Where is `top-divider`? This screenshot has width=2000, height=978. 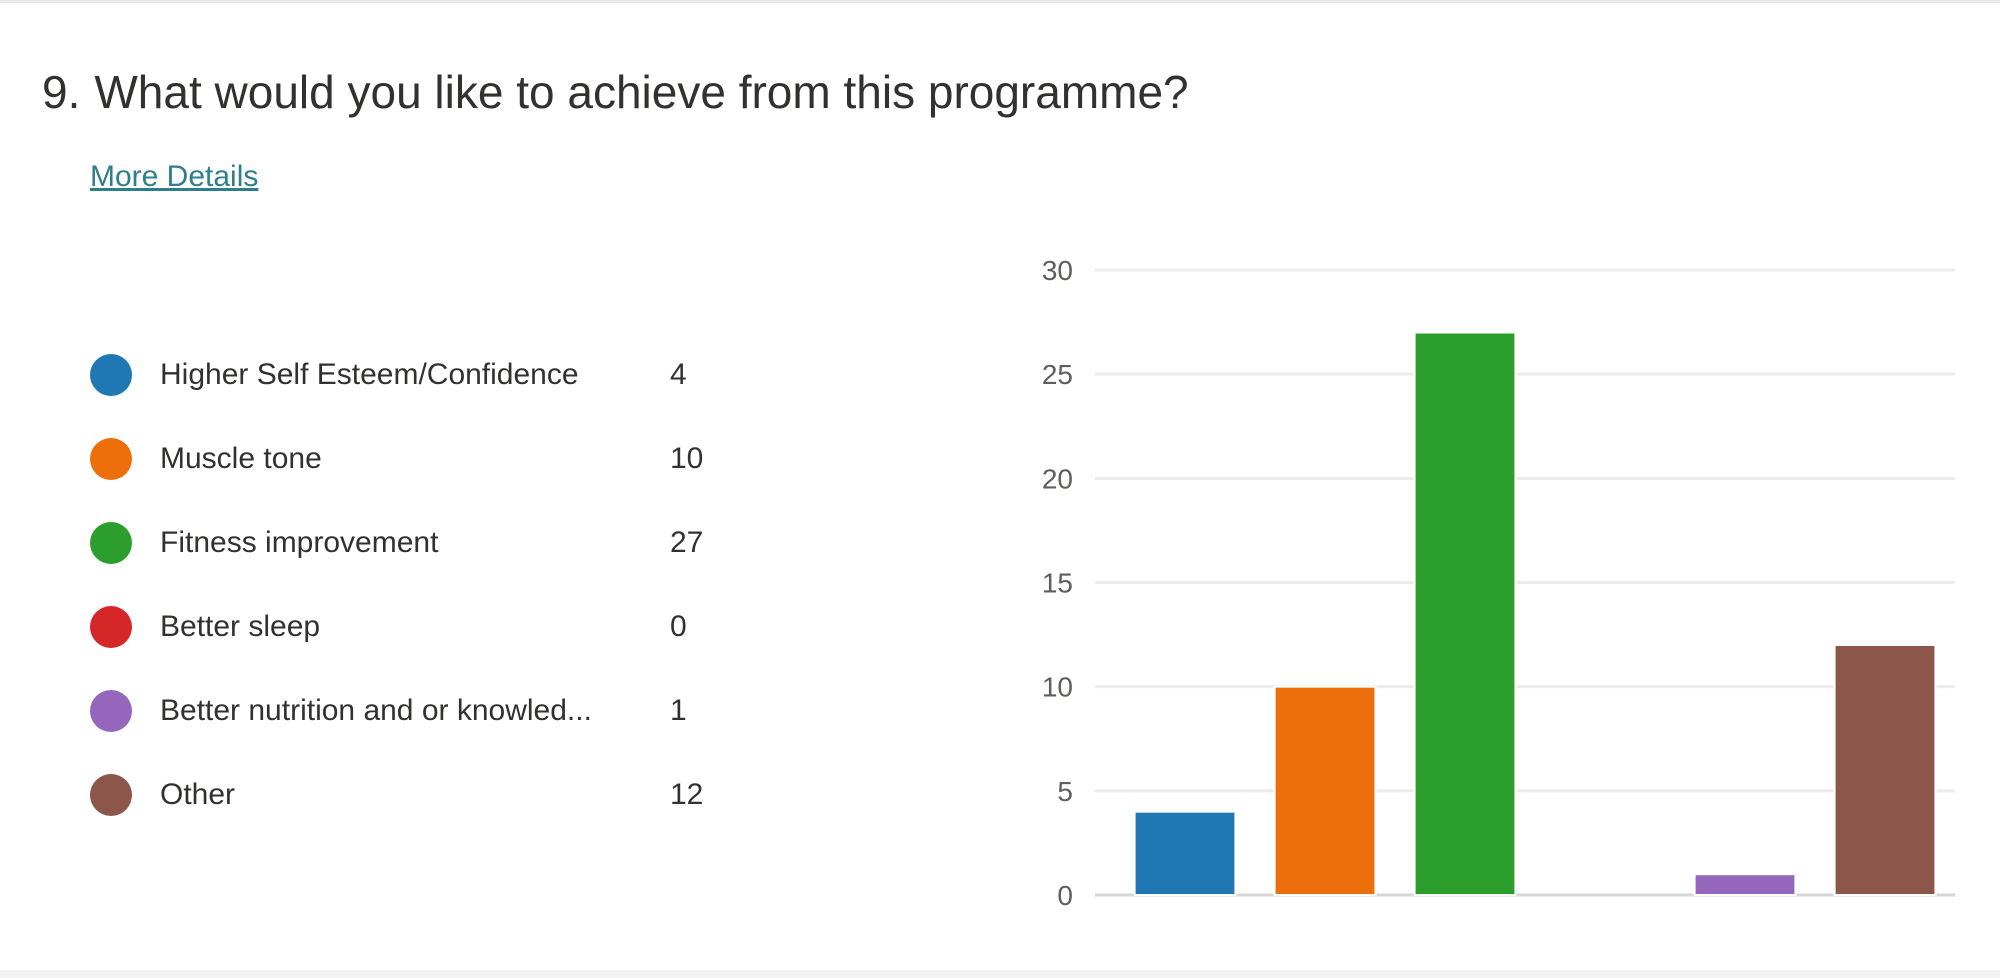
top-divider is located at coordinates (1000, 1).